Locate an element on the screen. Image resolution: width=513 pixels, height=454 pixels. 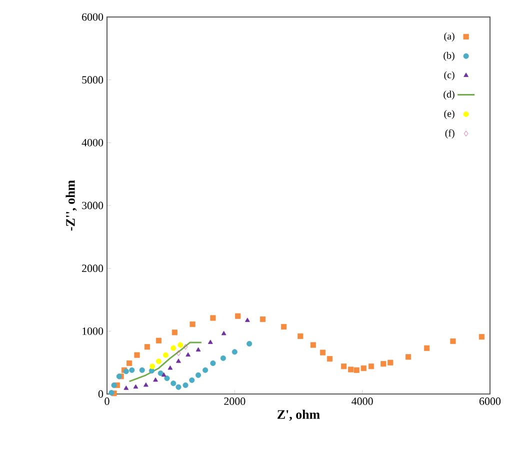
x-tick-label: 6000 is located at coordinates (490, 401).